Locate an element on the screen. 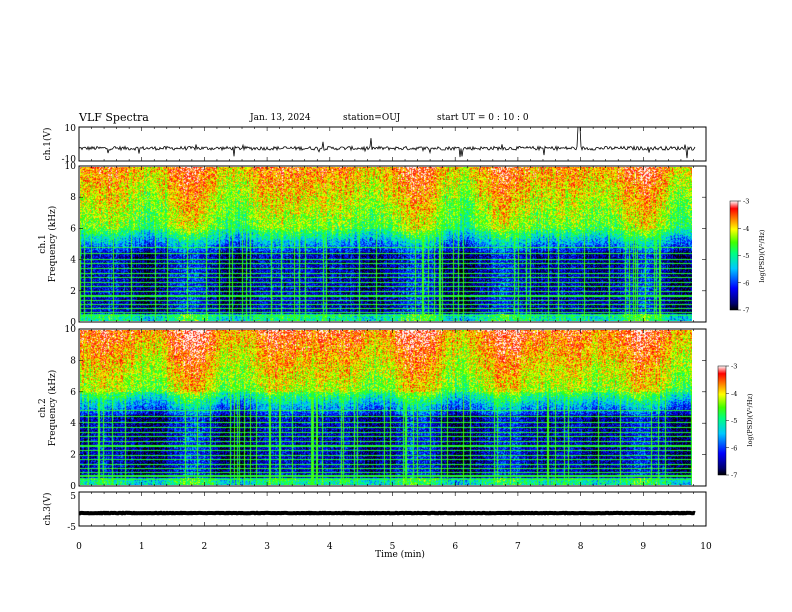  ch1-ylabel: ch.1(V) is located at coordinates (47, 144).